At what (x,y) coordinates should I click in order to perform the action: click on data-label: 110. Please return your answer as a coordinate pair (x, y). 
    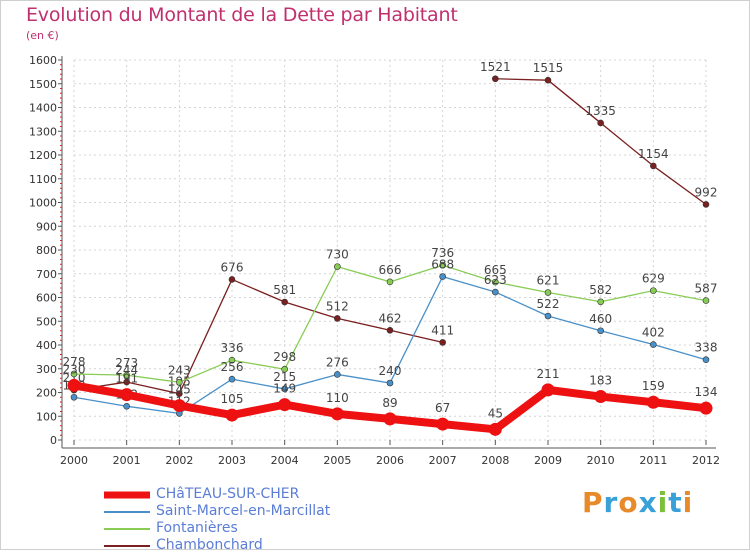
    Looking at the image, I should click on (337, 398).